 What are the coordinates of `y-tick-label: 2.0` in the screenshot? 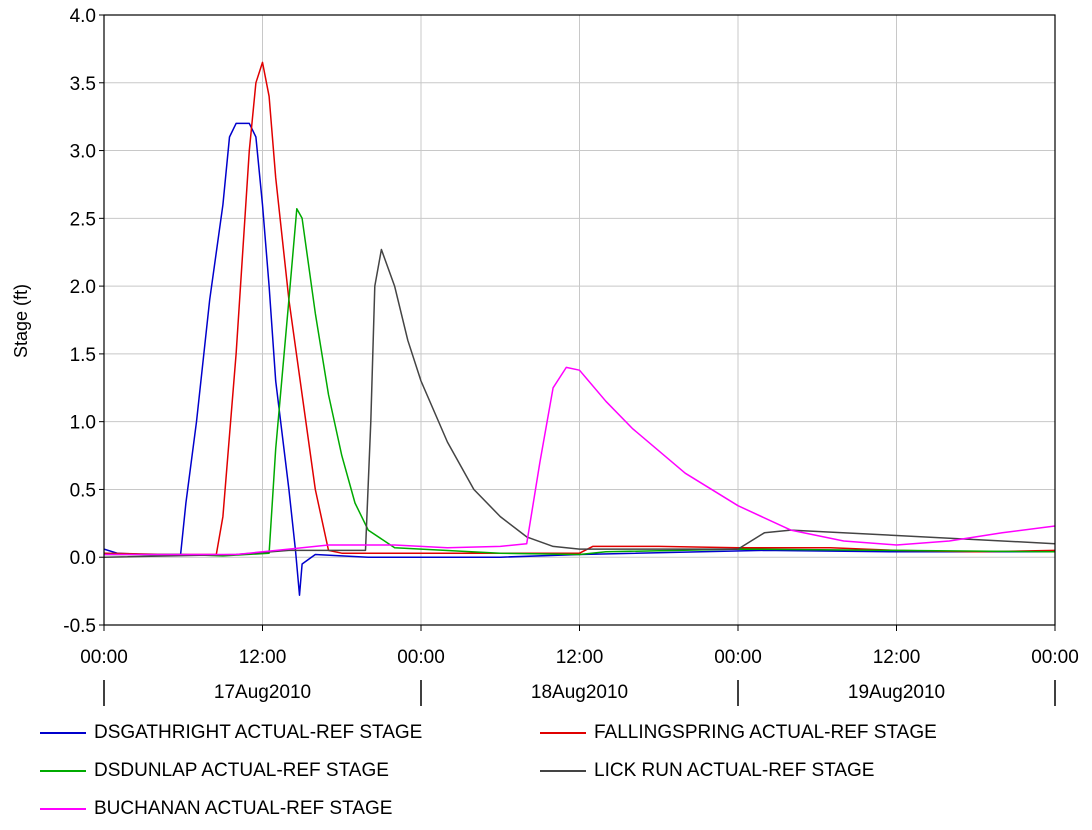 It's located at (83, 287).